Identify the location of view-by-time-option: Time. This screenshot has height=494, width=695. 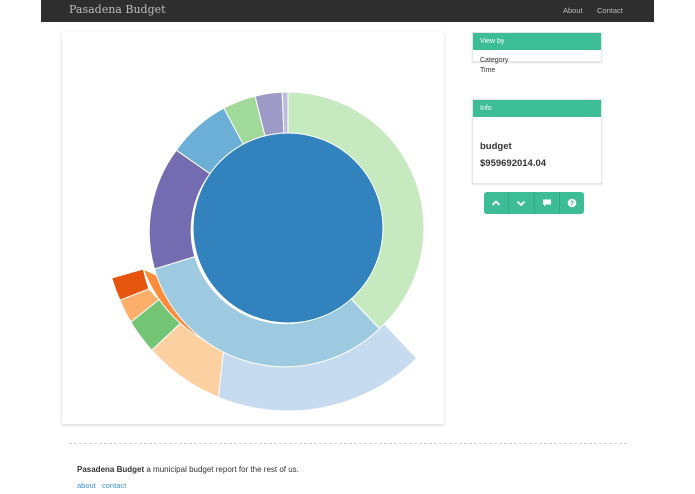
(488, 70).